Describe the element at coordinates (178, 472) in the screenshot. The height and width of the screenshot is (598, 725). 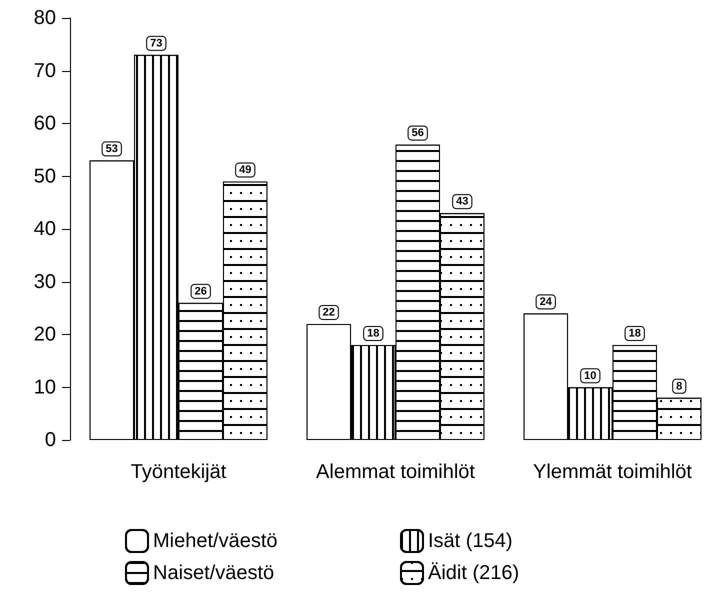
I see `x-tick-label: Työntekijät` at that location.